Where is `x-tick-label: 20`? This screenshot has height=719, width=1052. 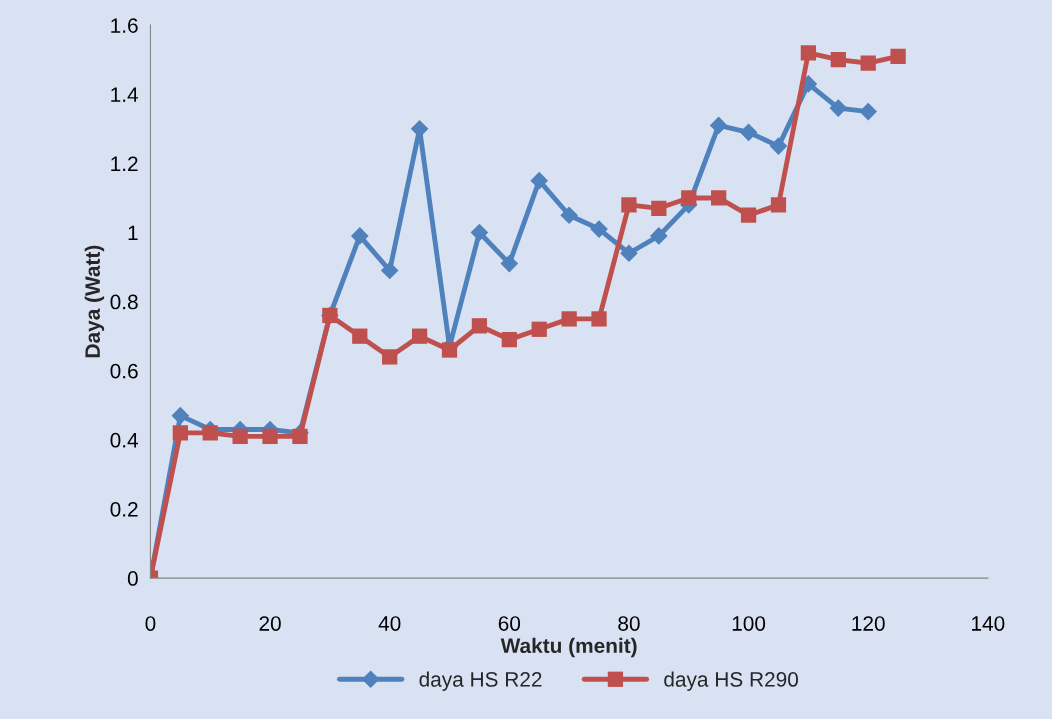
x-tick-label: 20 is located at coordinates (270, 623).